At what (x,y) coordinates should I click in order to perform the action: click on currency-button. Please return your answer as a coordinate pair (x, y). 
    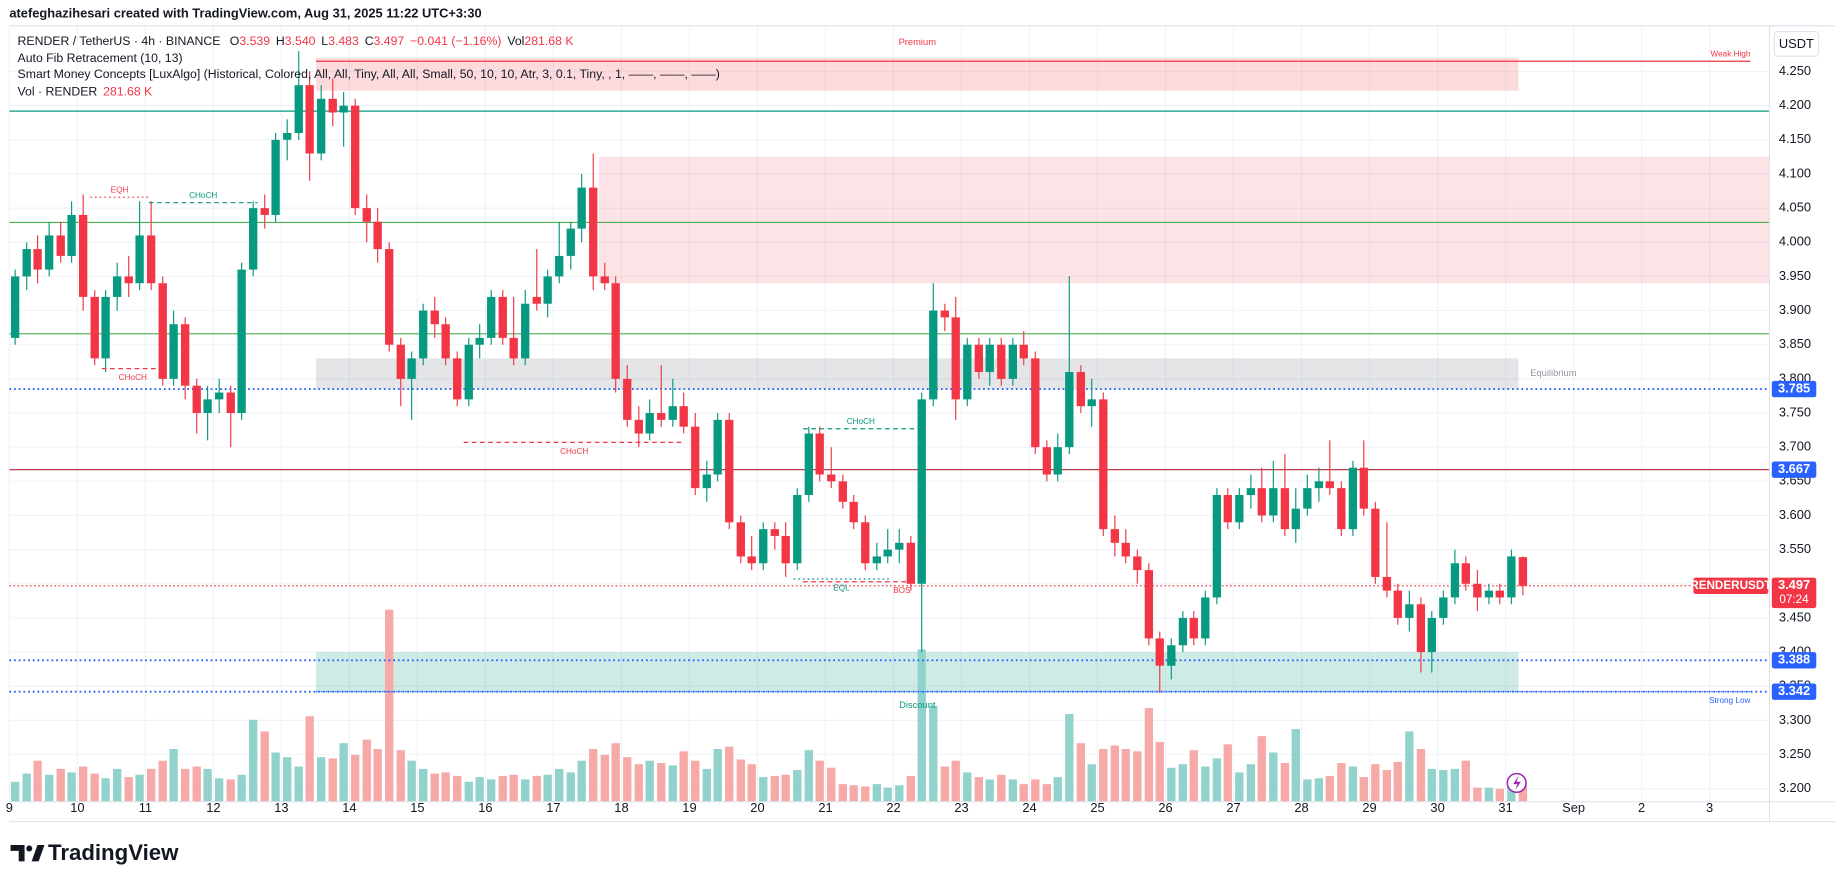
    Looking at the image, I should click on (1796, 44).